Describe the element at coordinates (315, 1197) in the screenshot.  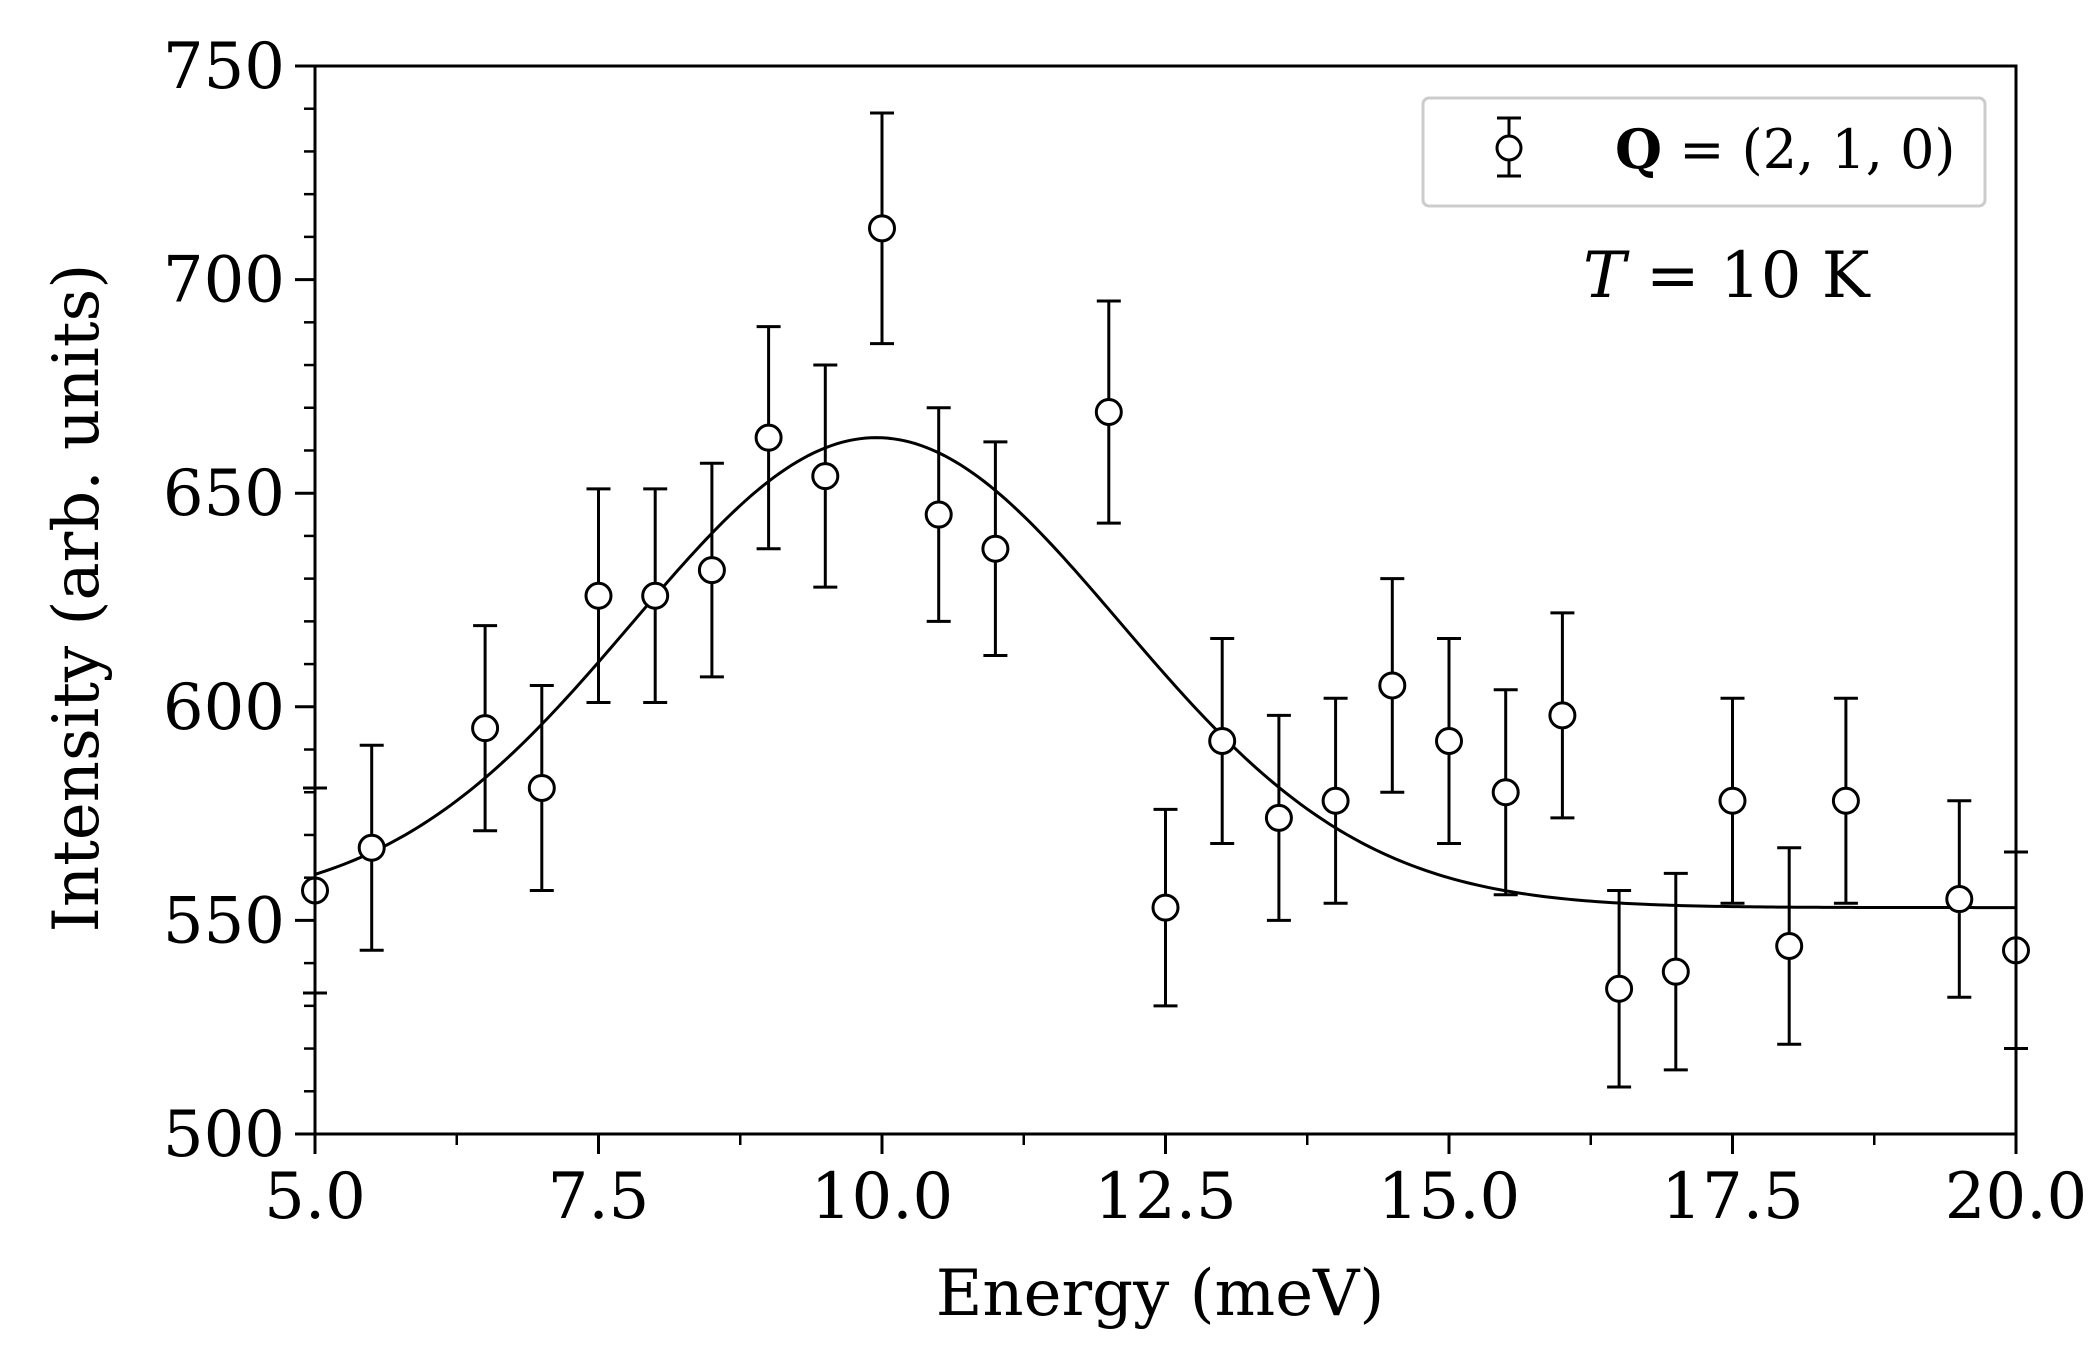
I see `x-tick-label: 5.0` at that location.